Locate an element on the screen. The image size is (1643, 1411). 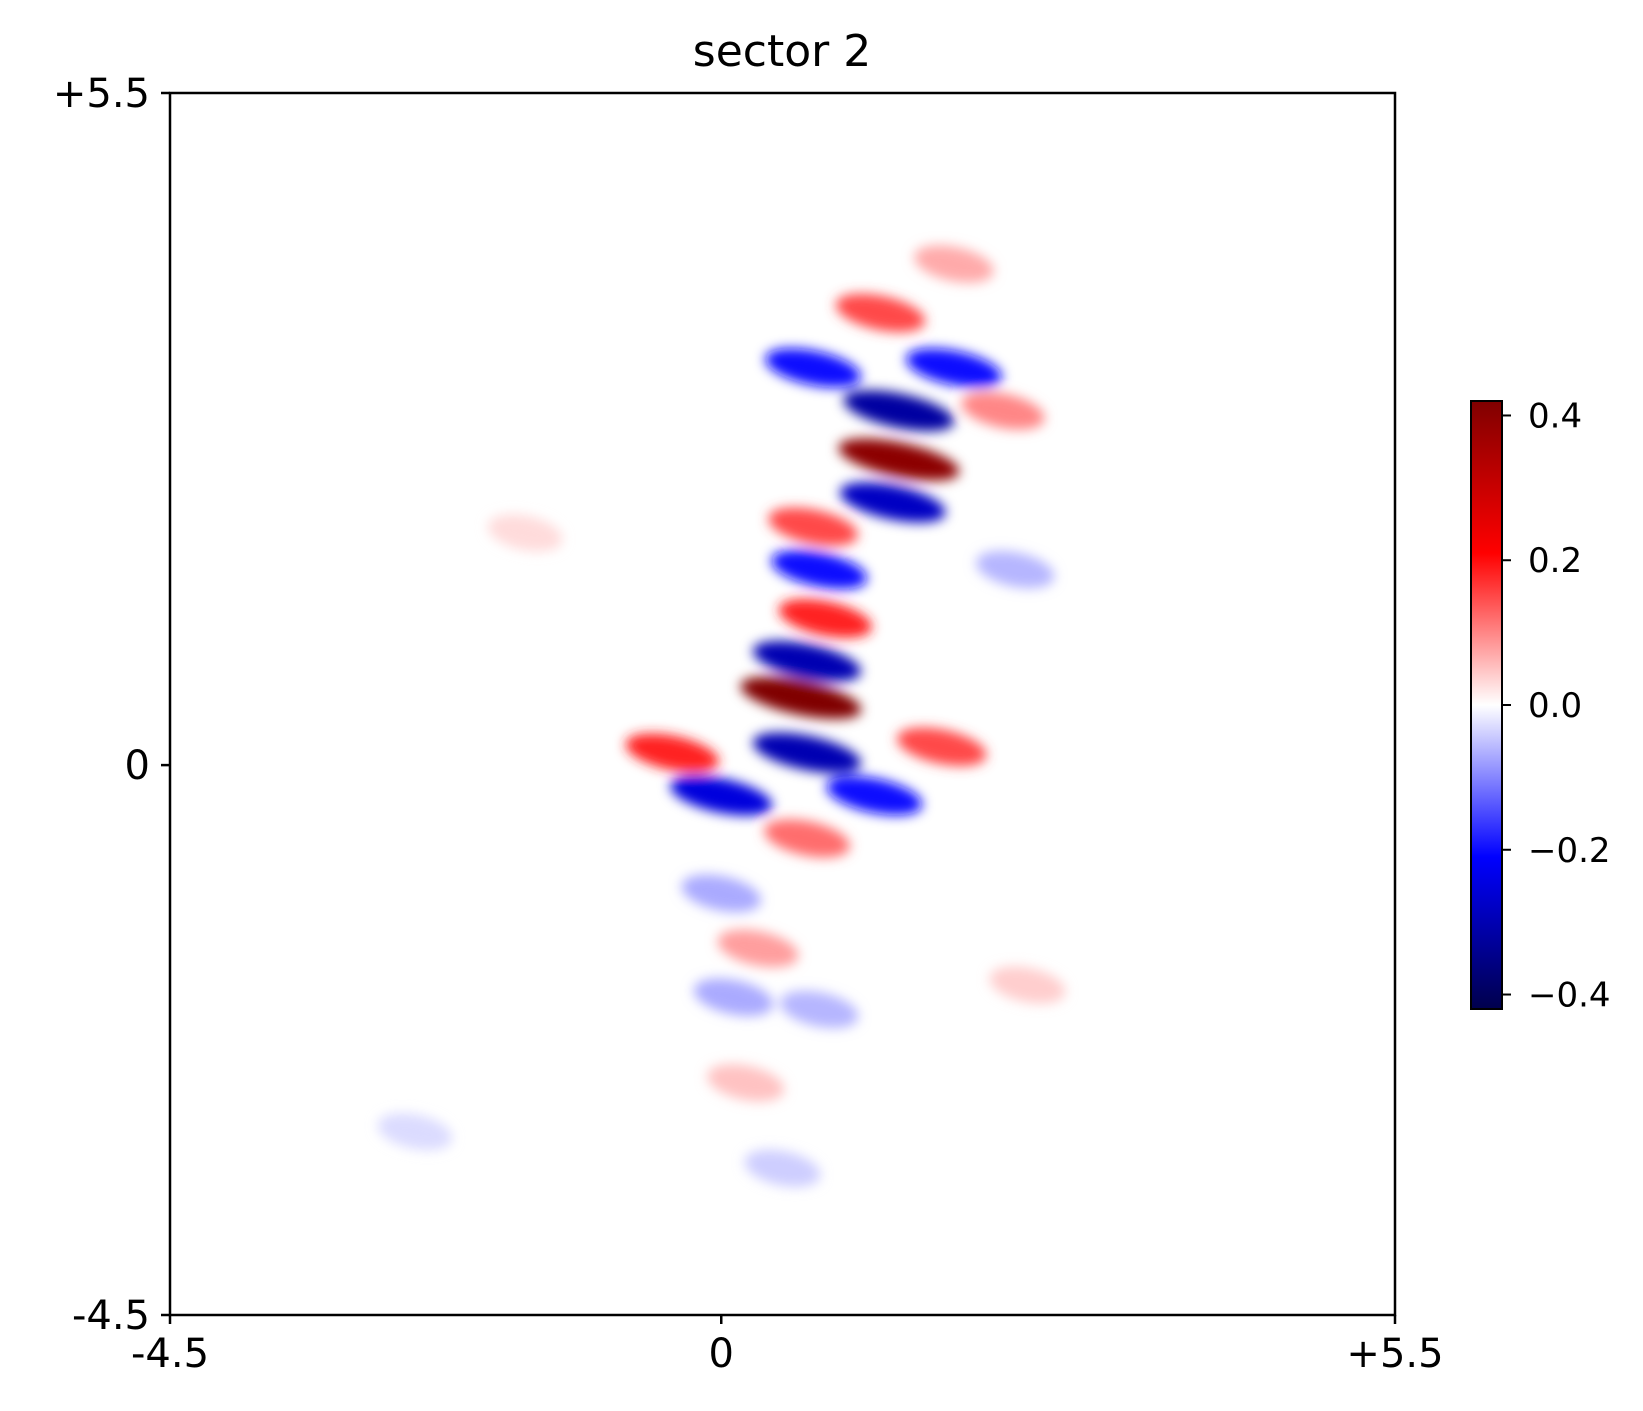
colorbar-tick-label: 0.4 is located at coordinates (1555, 416).